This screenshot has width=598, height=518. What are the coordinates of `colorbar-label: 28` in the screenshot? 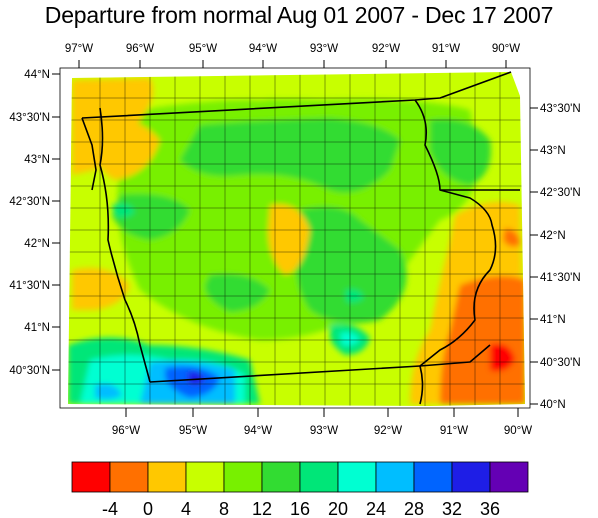 It's located at (414, 508).